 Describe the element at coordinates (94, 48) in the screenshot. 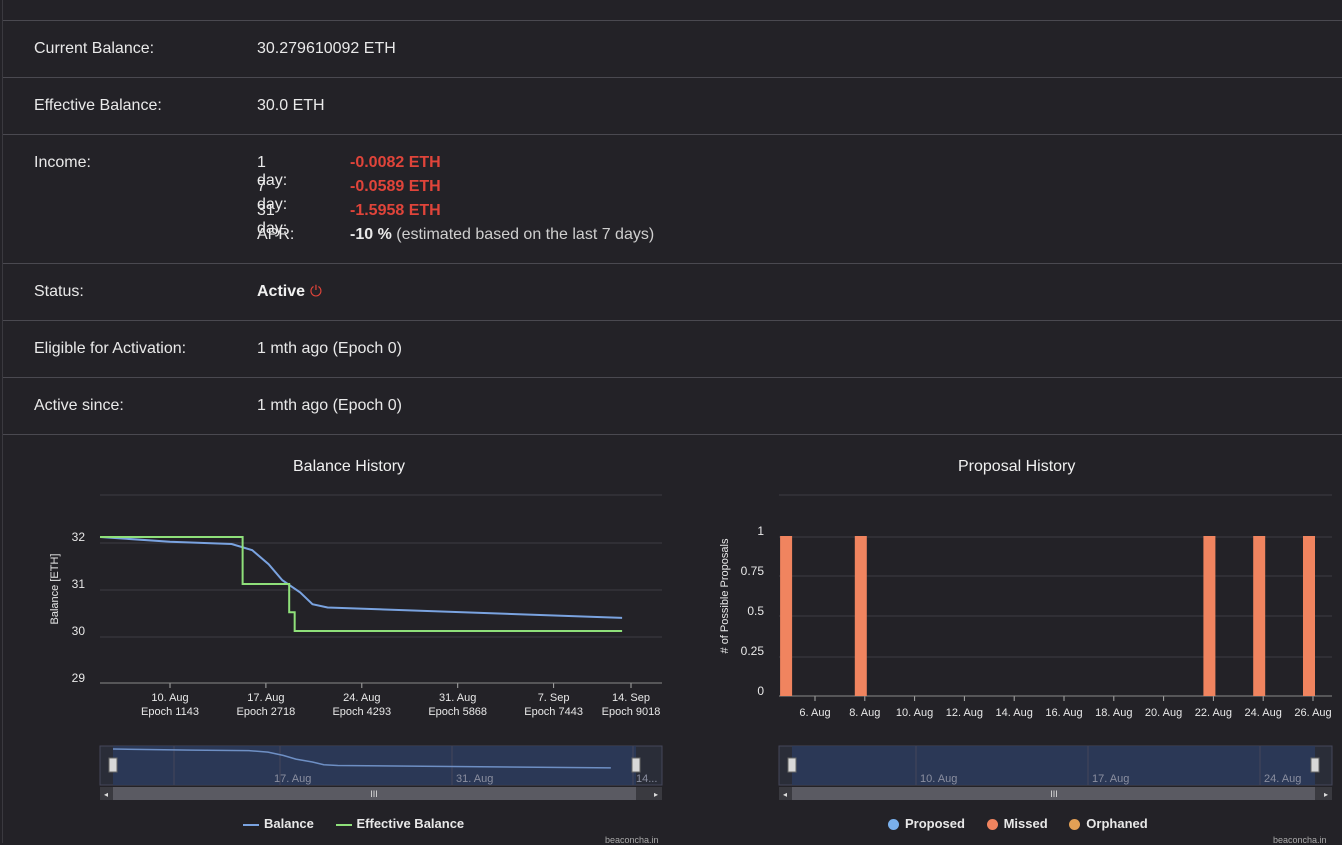

I see `current-balance-label: Current Balance:` at that location.